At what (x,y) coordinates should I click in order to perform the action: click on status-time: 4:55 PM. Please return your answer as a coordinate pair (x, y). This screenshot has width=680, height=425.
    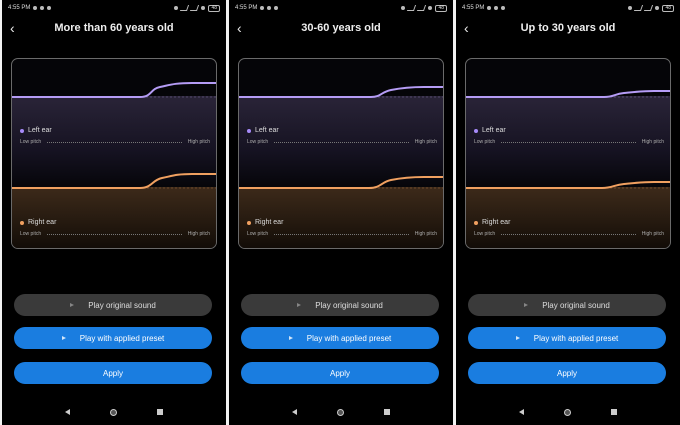
    Looking at the image, I should click on (246, 8).